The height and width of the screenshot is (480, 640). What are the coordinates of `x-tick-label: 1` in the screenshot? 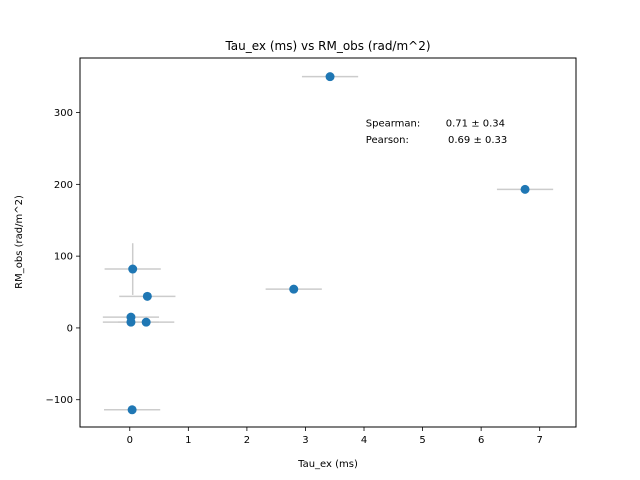 It's located at (188, 440).